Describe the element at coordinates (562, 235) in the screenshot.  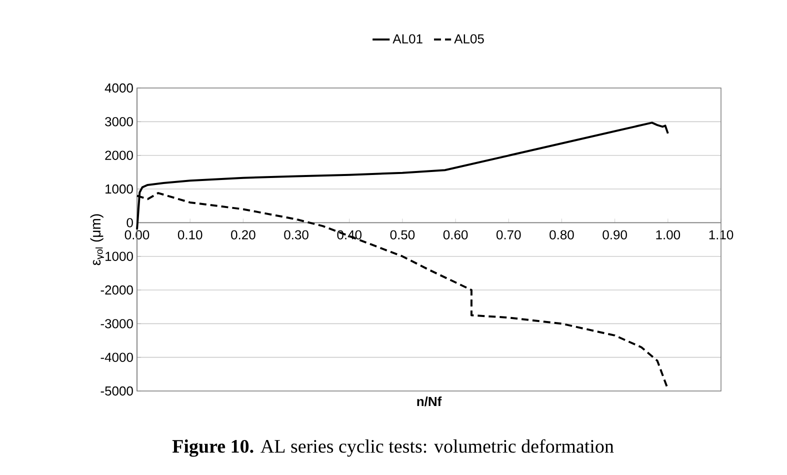
I see `x-tick-label: 0.80` at that location.